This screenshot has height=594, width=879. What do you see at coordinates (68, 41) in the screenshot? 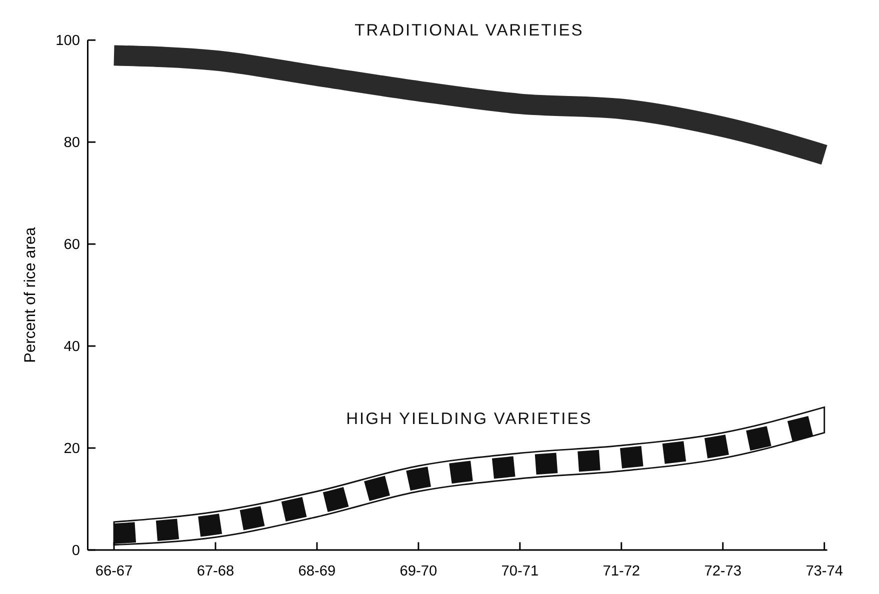
I see `y-tick-label: 100` at bounding box center [68, 41].